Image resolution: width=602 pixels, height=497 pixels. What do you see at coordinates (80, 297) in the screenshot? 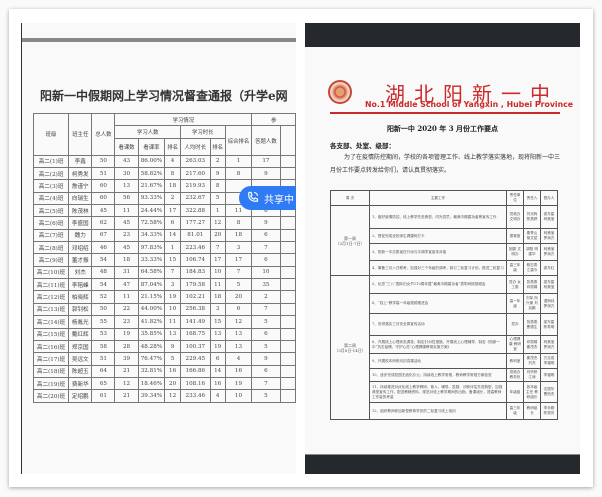
I see `cell: 柏晓辉` at bounding box center [80, 297].